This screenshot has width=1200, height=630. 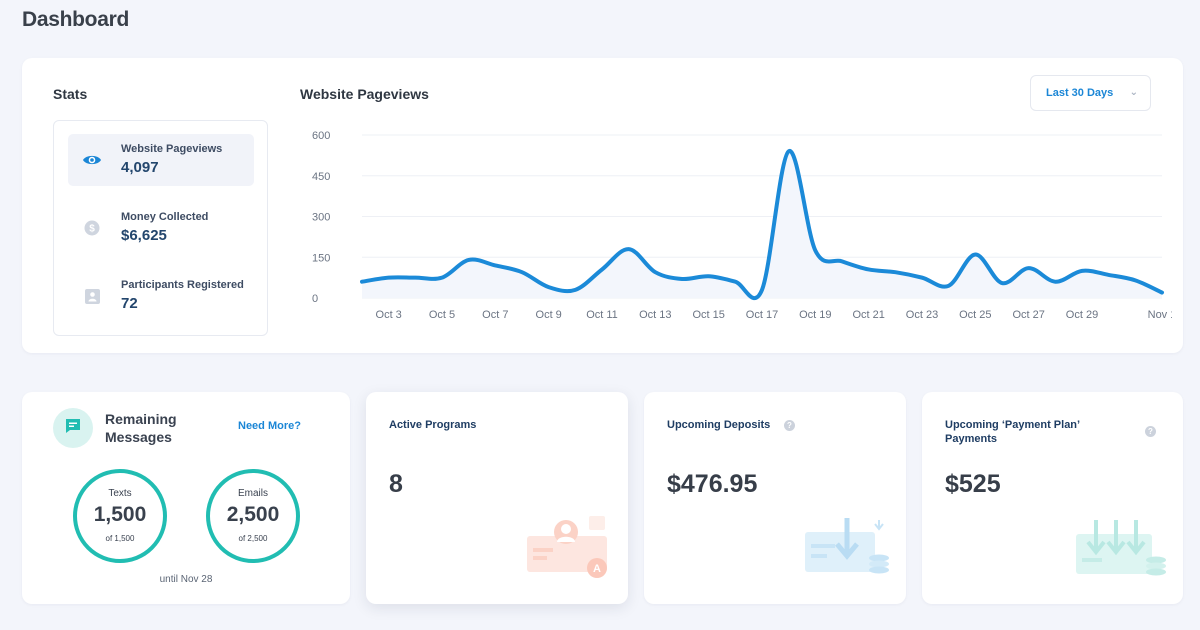 What do you see at coordinates (186, 579) in the screenshot?
I see `until-date: until Nov 28` at bounding box center [186, 579].